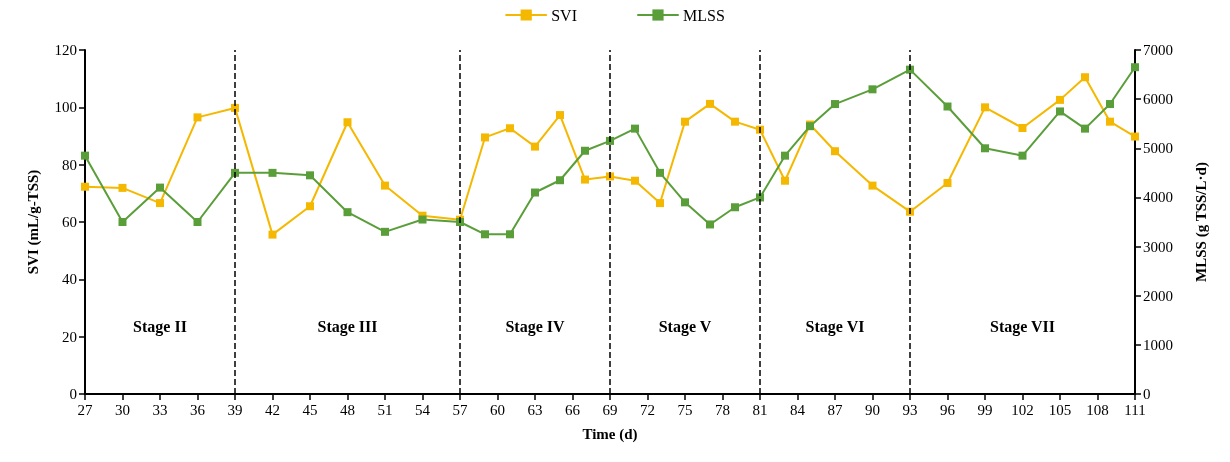 This screenshot has width=1230, height=462. What do you see at coordinates (535, 326) in the screenshot?
I see `annotation: Stage IV` at bounding box center [535, 326].